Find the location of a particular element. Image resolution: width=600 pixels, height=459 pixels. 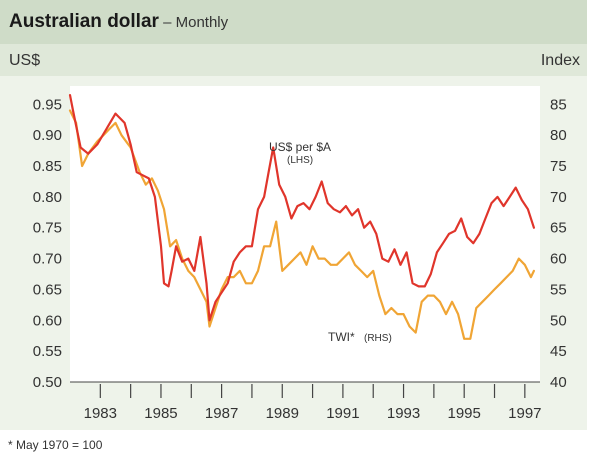

y-left-tick-label: 0.60 is located at coordinates (47, 320).